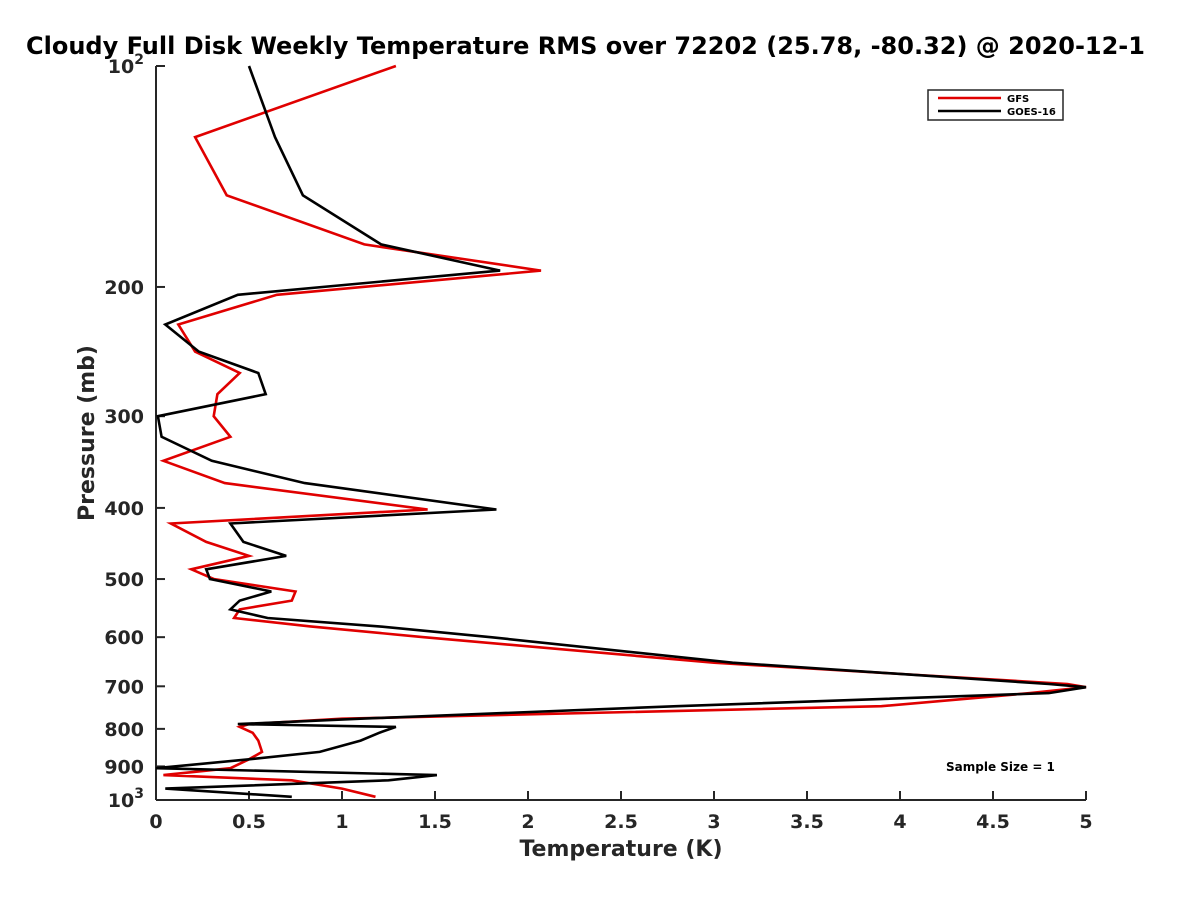 The width and height of the screenshot is (1200, 900). Describe the element at coordinates (1085, 822) in the screenshot. I see `x-tick-label: 5` at that location.